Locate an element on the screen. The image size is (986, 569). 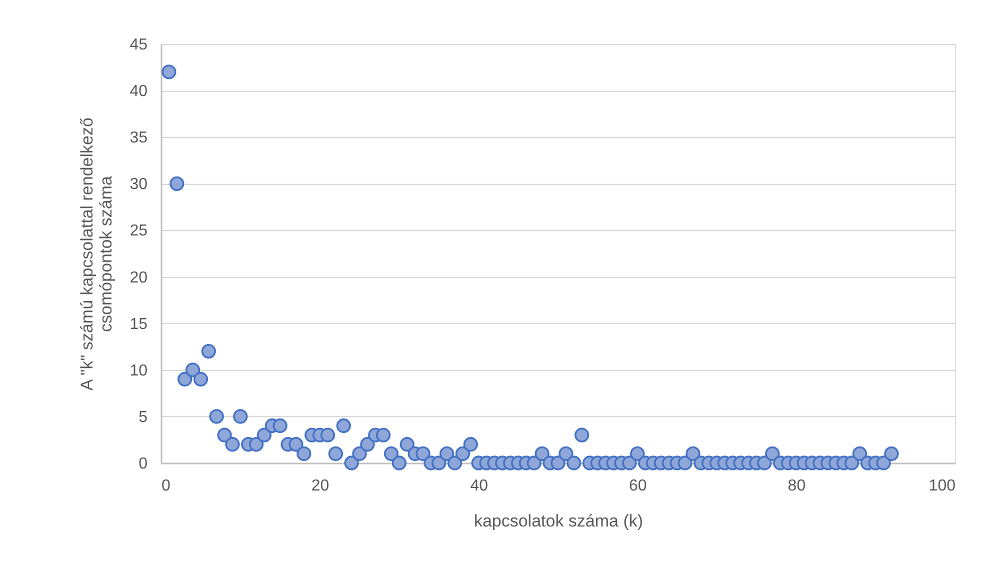
y-tick-label: 5 is located at coordinates (143, 417).